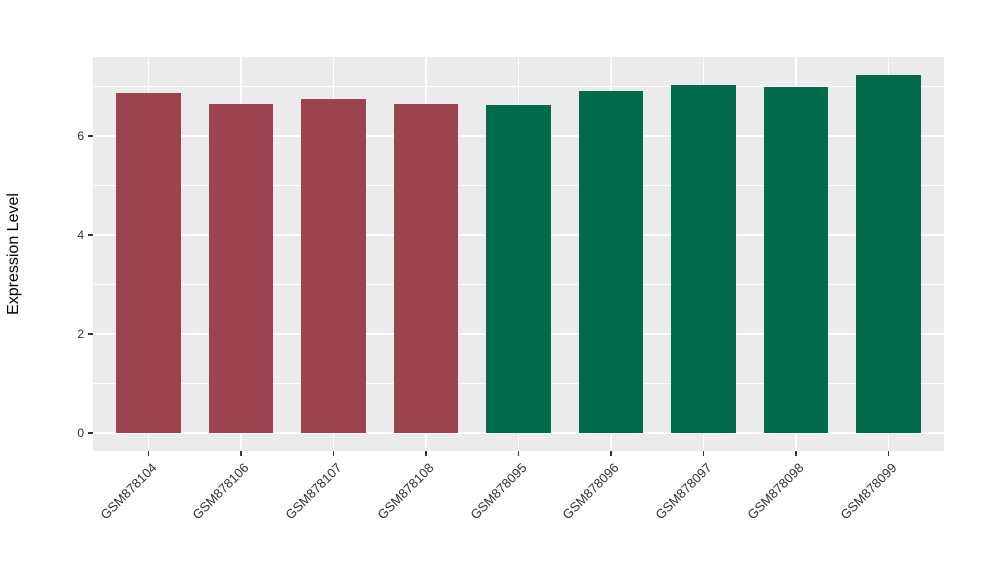 The image size is (1000, 580). What do you see at coordinates (80, 234) in the screenshot?
I see `y-tick-label-4: 4` at bounding box center [80, 234].